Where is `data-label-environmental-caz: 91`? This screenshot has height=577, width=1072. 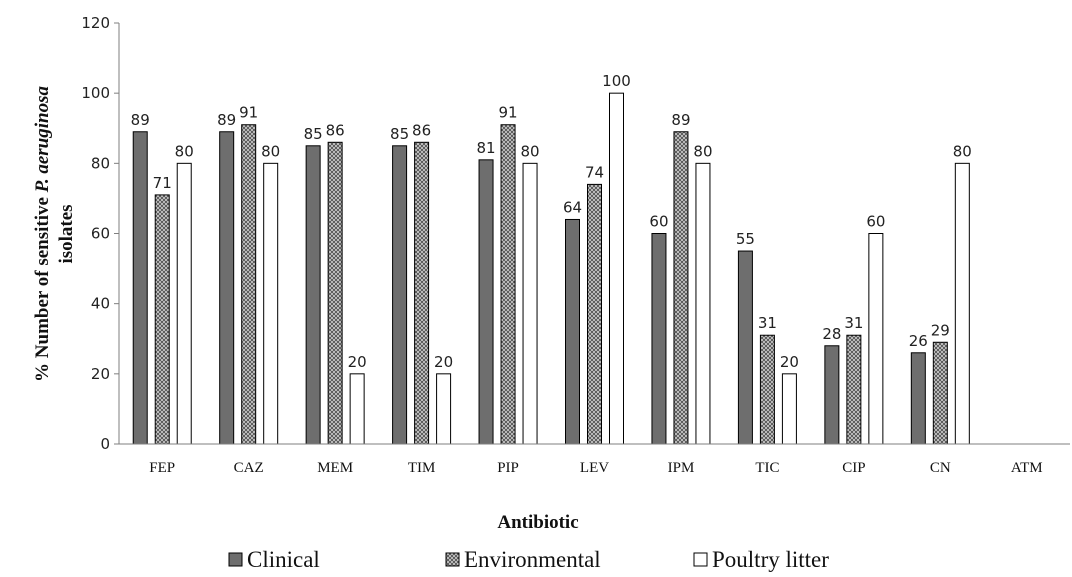
data-label-environmental-caz: 91 is located at coordinates (248, 113).